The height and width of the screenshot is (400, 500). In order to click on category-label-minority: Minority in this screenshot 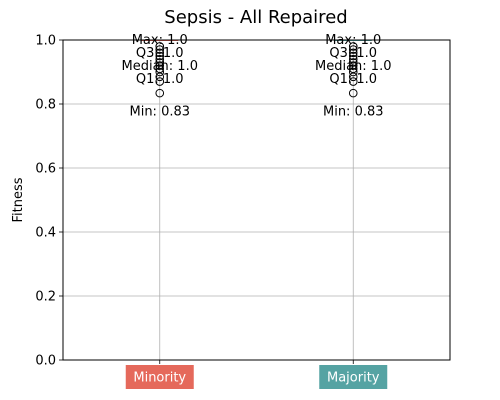, I will do `click(159, 378)`.